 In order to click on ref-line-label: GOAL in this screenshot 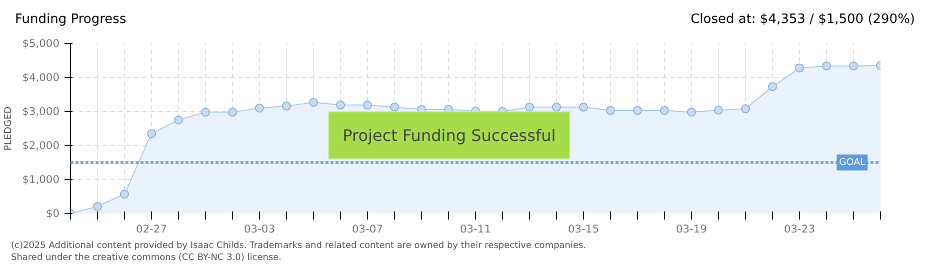, I will do `click(852, 162)`.